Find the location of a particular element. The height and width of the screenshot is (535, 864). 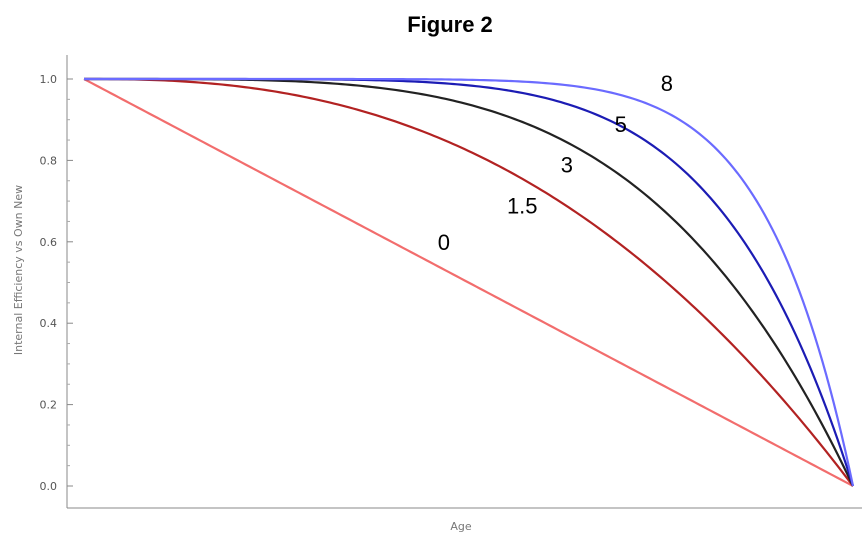

y-tick-label: 0.8 is located at coordinates (49, 160).